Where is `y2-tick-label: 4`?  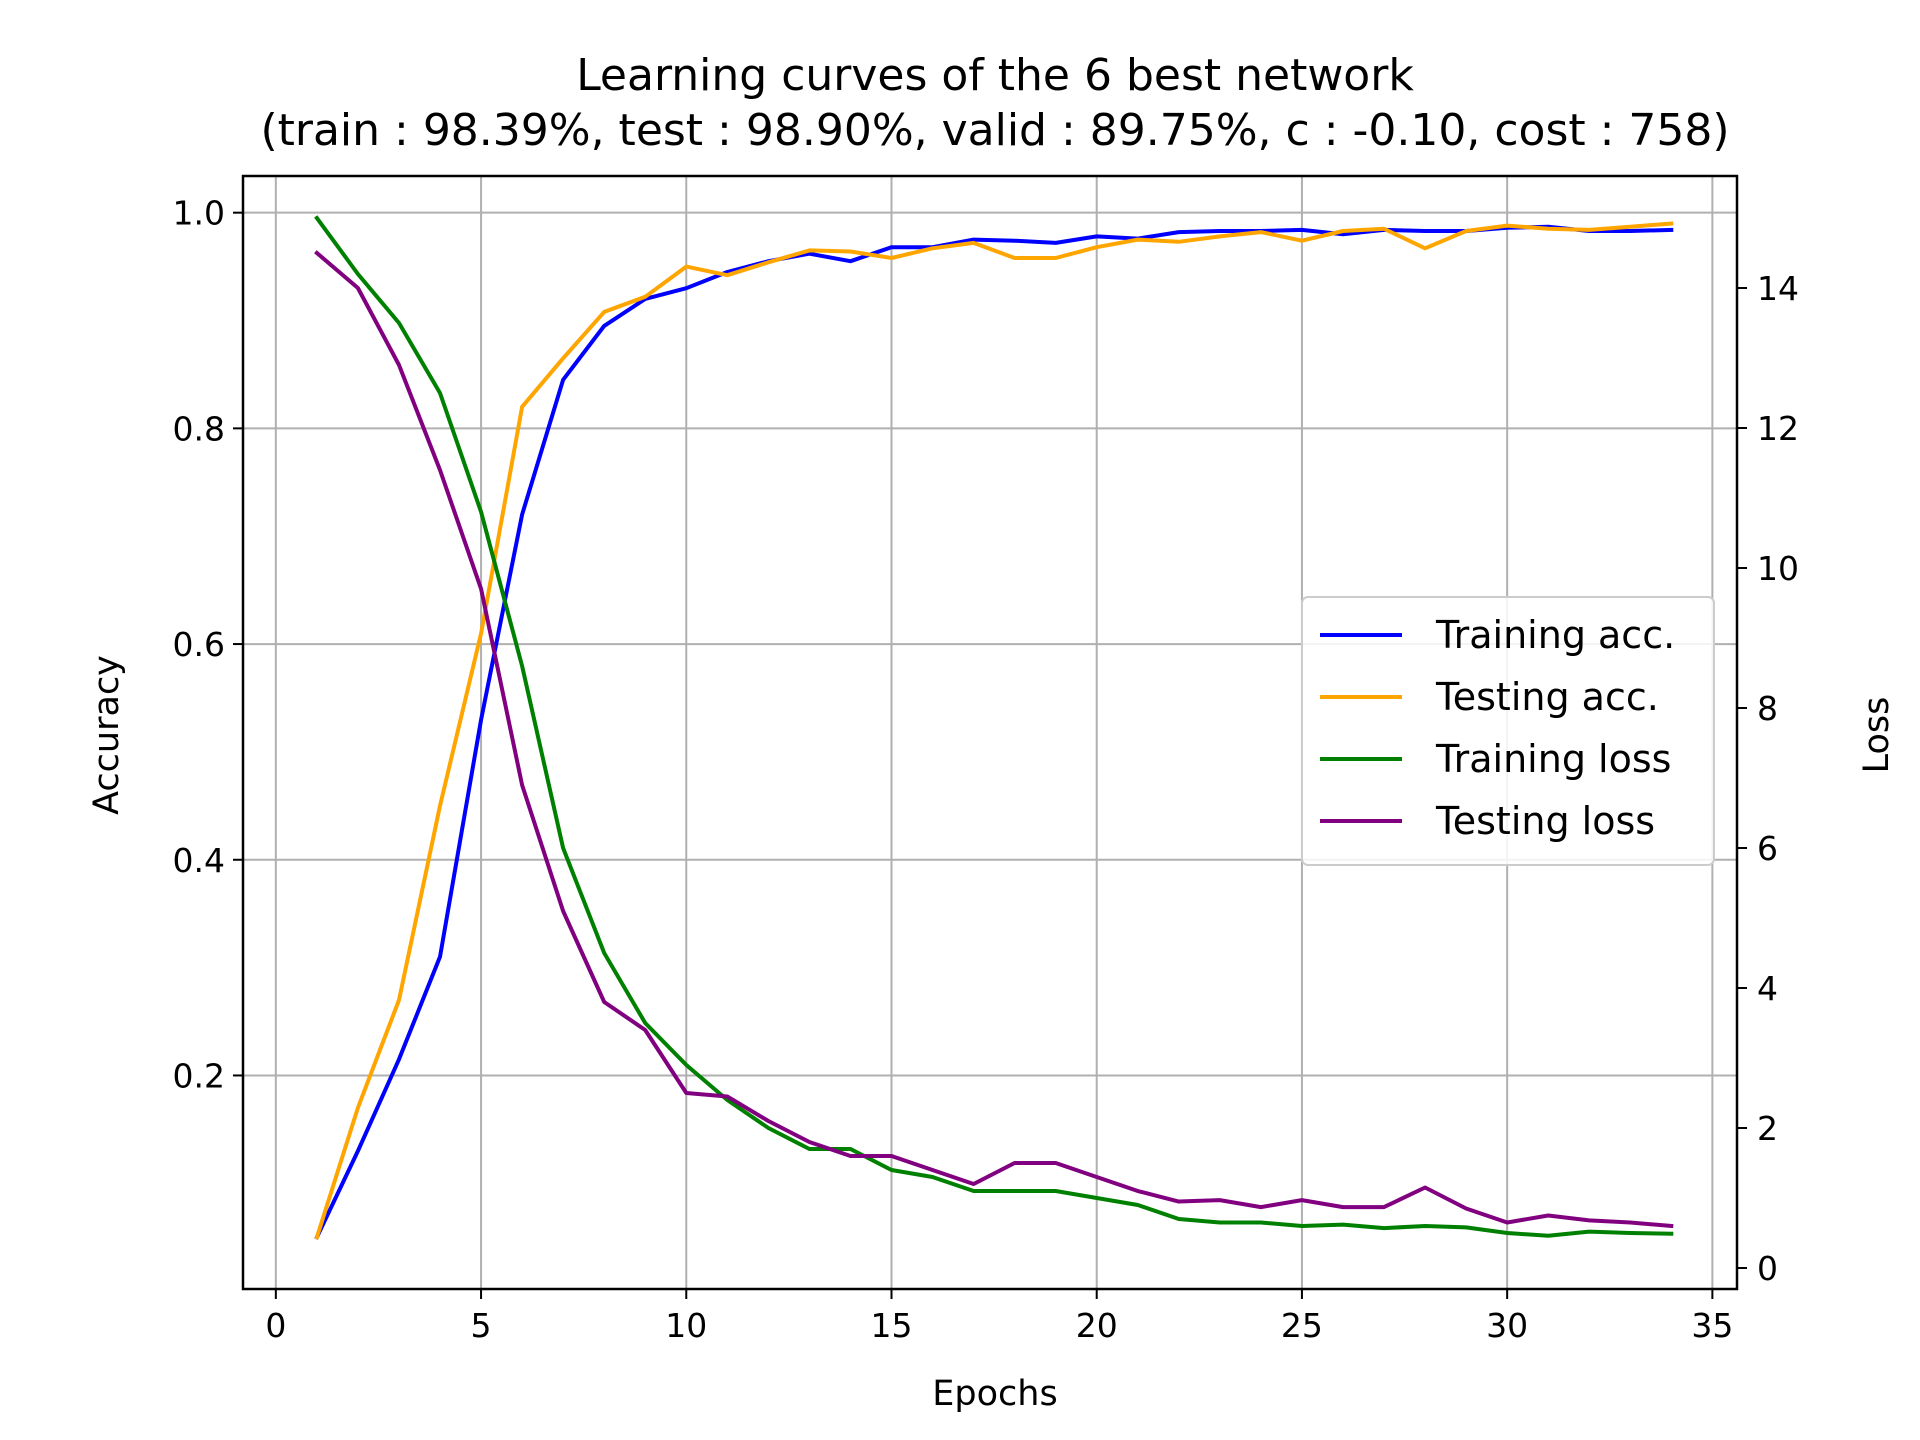 y2-tick-label: 4 is located at coordinates (1767, 988).